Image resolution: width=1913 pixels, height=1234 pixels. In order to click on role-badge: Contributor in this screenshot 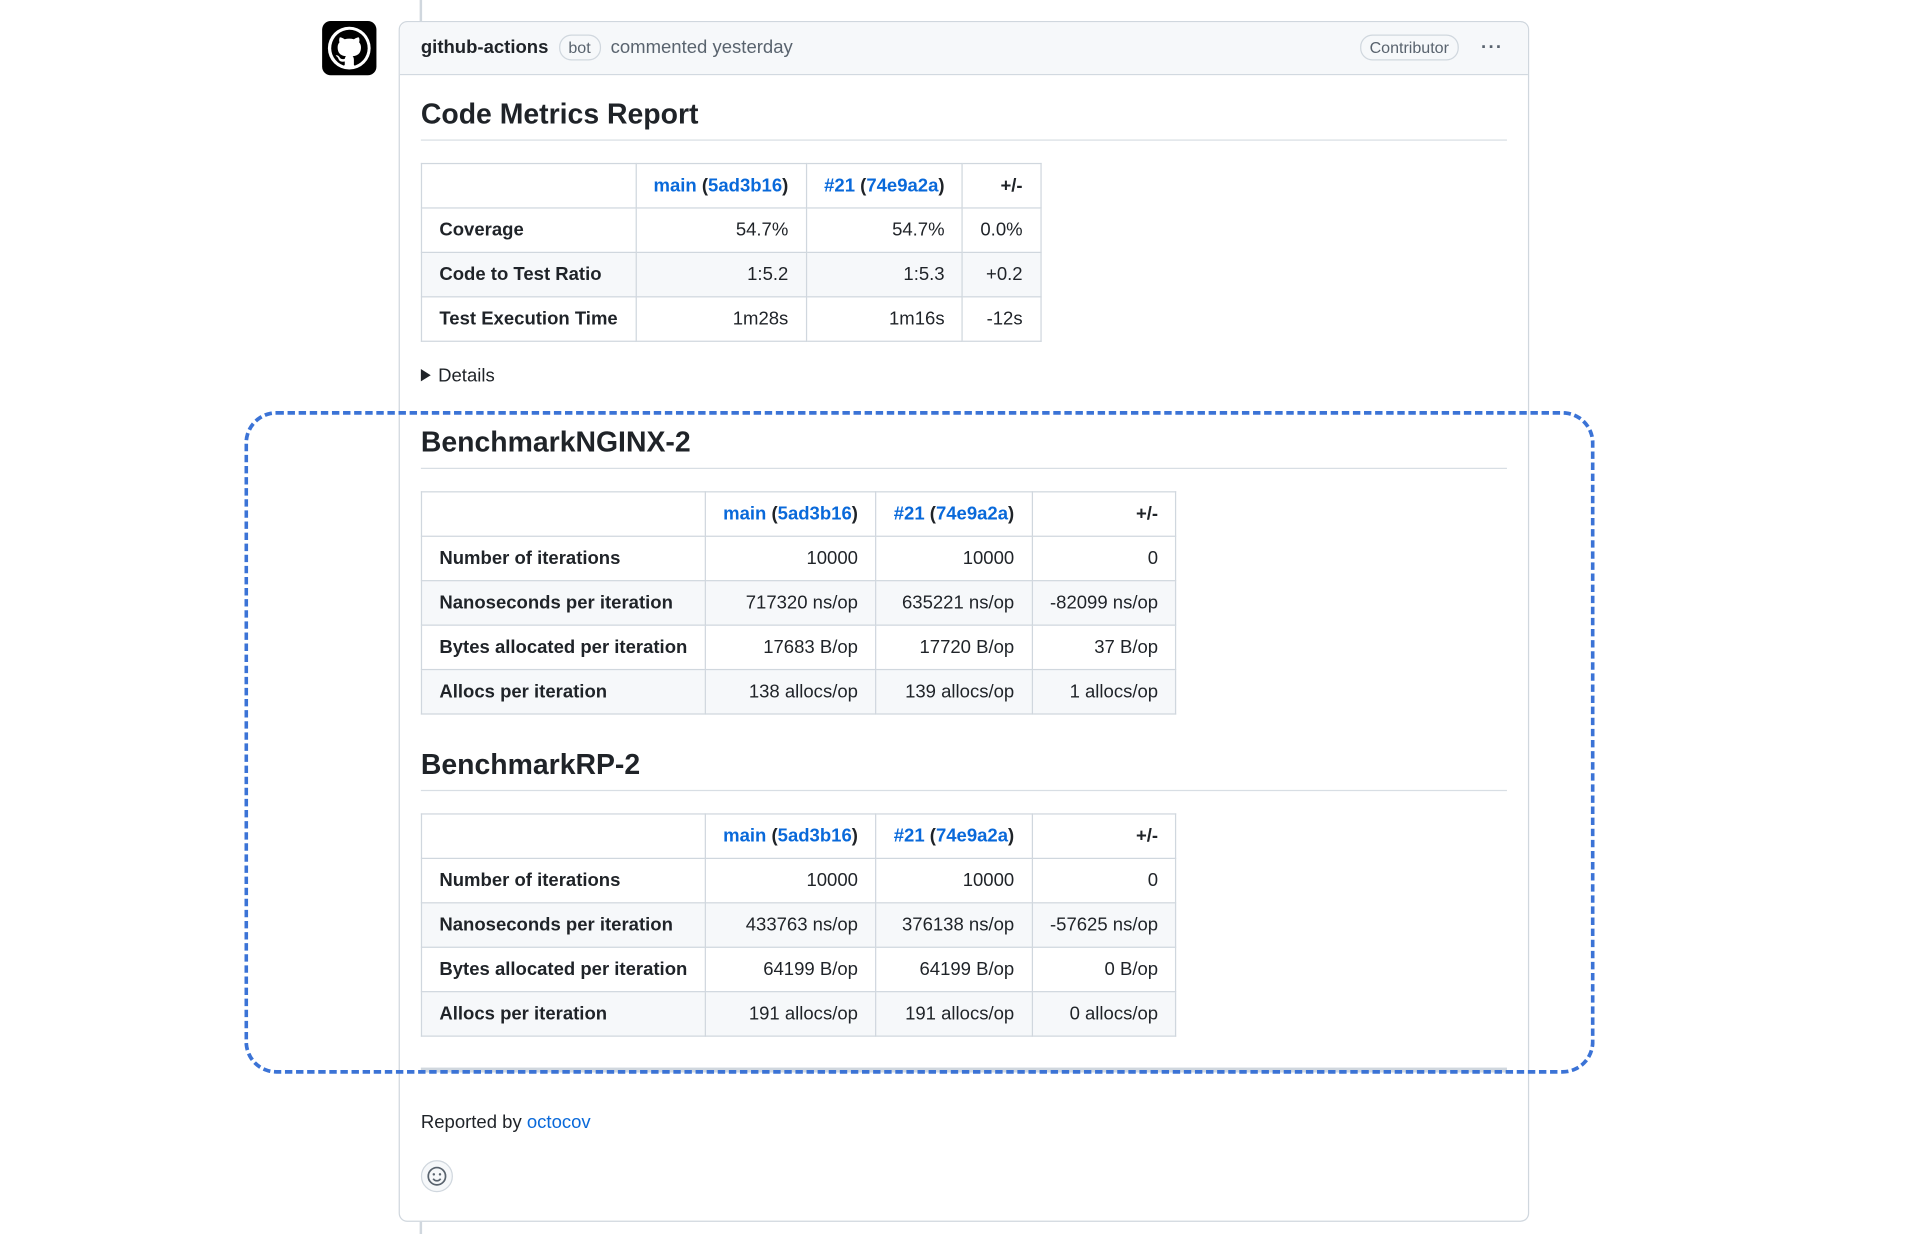, I will do `click(1409, 47)`.